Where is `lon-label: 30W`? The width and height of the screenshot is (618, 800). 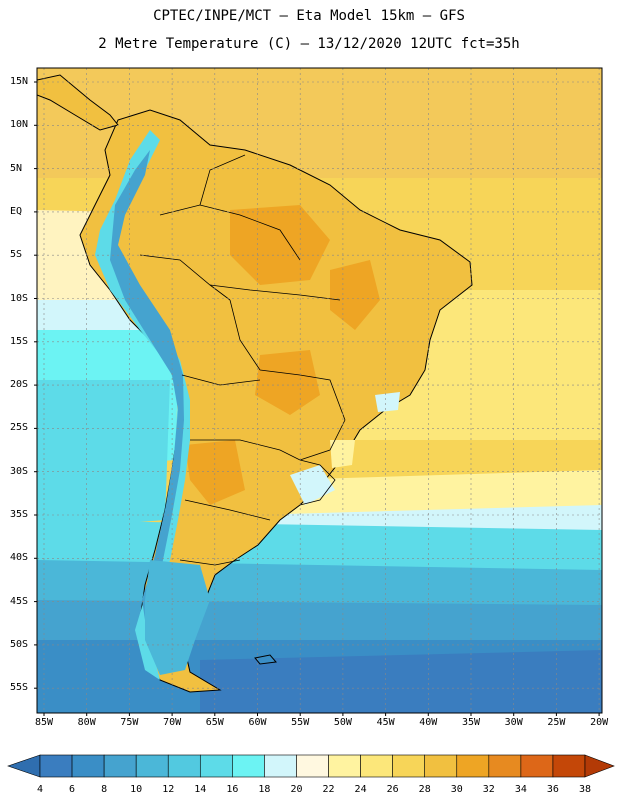
lon-label: 30W is located at coordinates (513, 722).